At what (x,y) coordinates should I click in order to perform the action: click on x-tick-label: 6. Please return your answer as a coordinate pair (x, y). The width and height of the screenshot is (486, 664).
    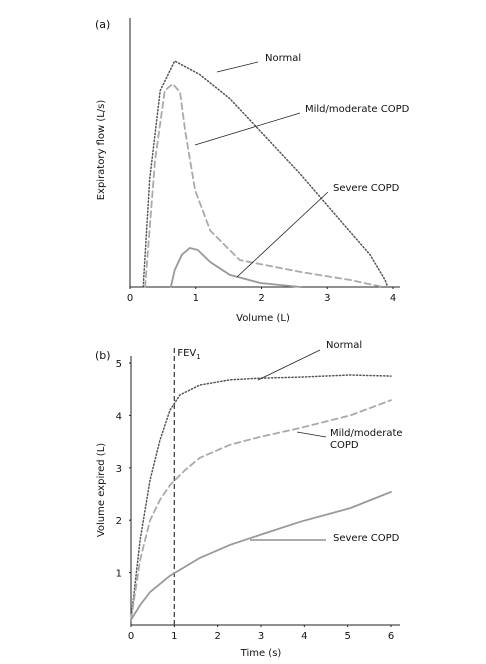
    Looking at the image, I should click on (391, 636).